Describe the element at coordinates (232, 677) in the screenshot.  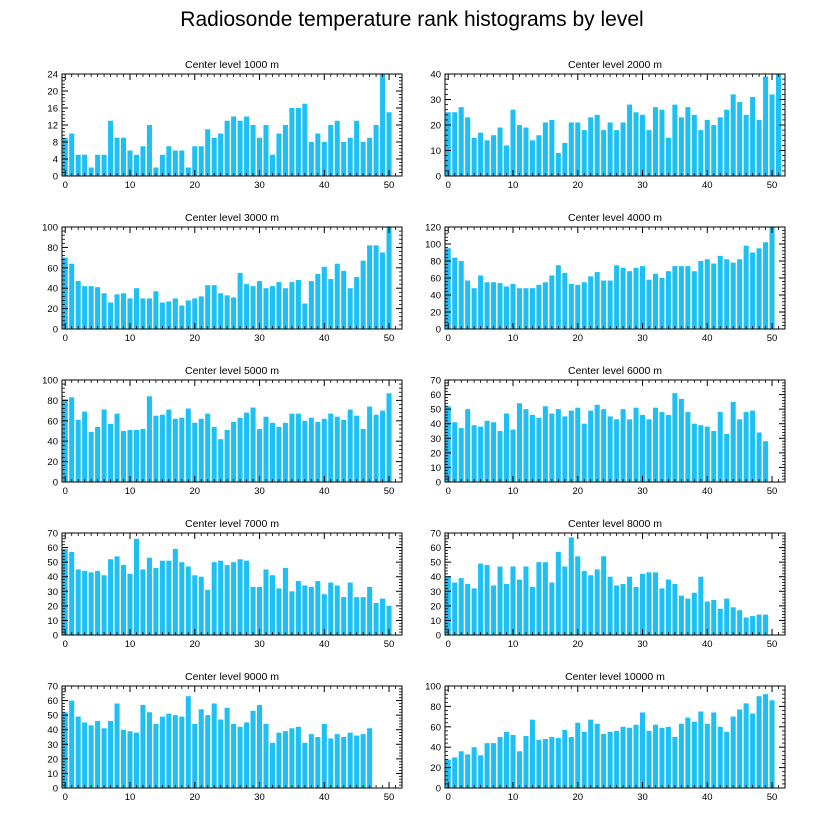
I see `chart-title: Center level 9000 m` at that location.